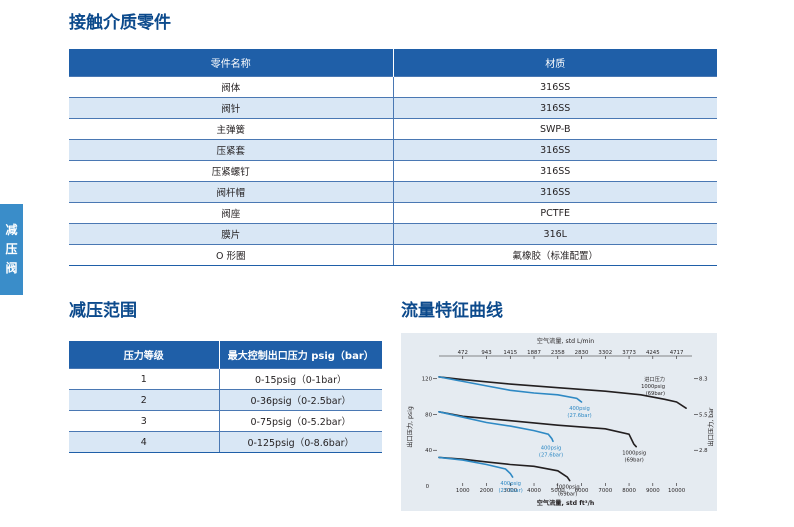 The image size is (794, 527). What do you see at coordinates (554, 255) in the screenshot?
I see `part-material: 氟橡胶（标准配置）` at bounding box center [554, 255].